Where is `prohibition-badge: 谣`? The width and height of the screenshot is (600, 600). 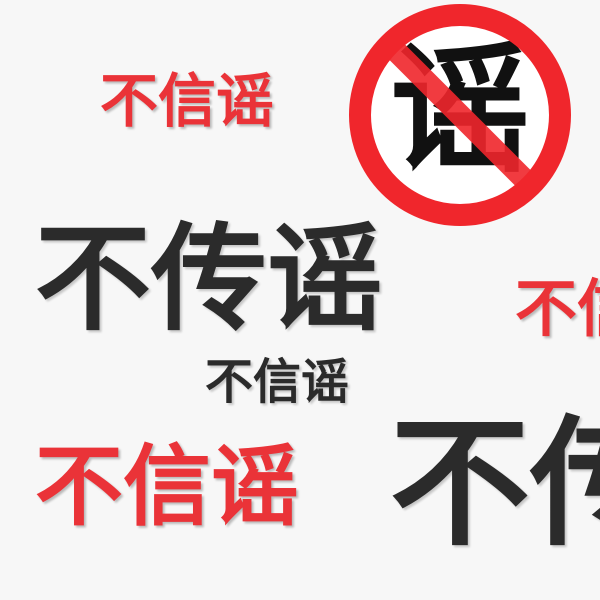 prohibition-badge: 谣 is located at coordinates (460, 115).